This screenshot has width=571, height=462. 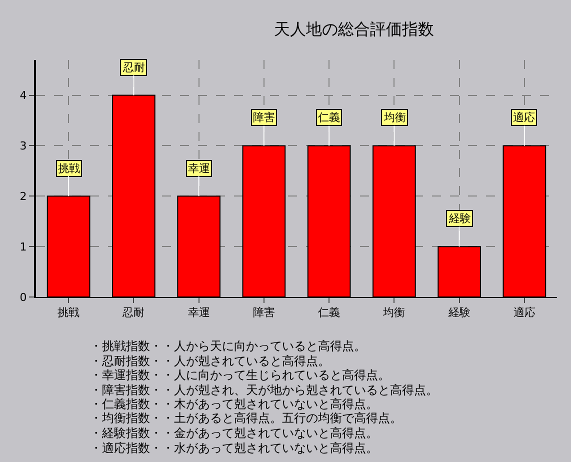 What do you see at coordinates (199, 313) in the screenshot?
I see `x-tick-label: 幸運` at bounding box center [199, 313].